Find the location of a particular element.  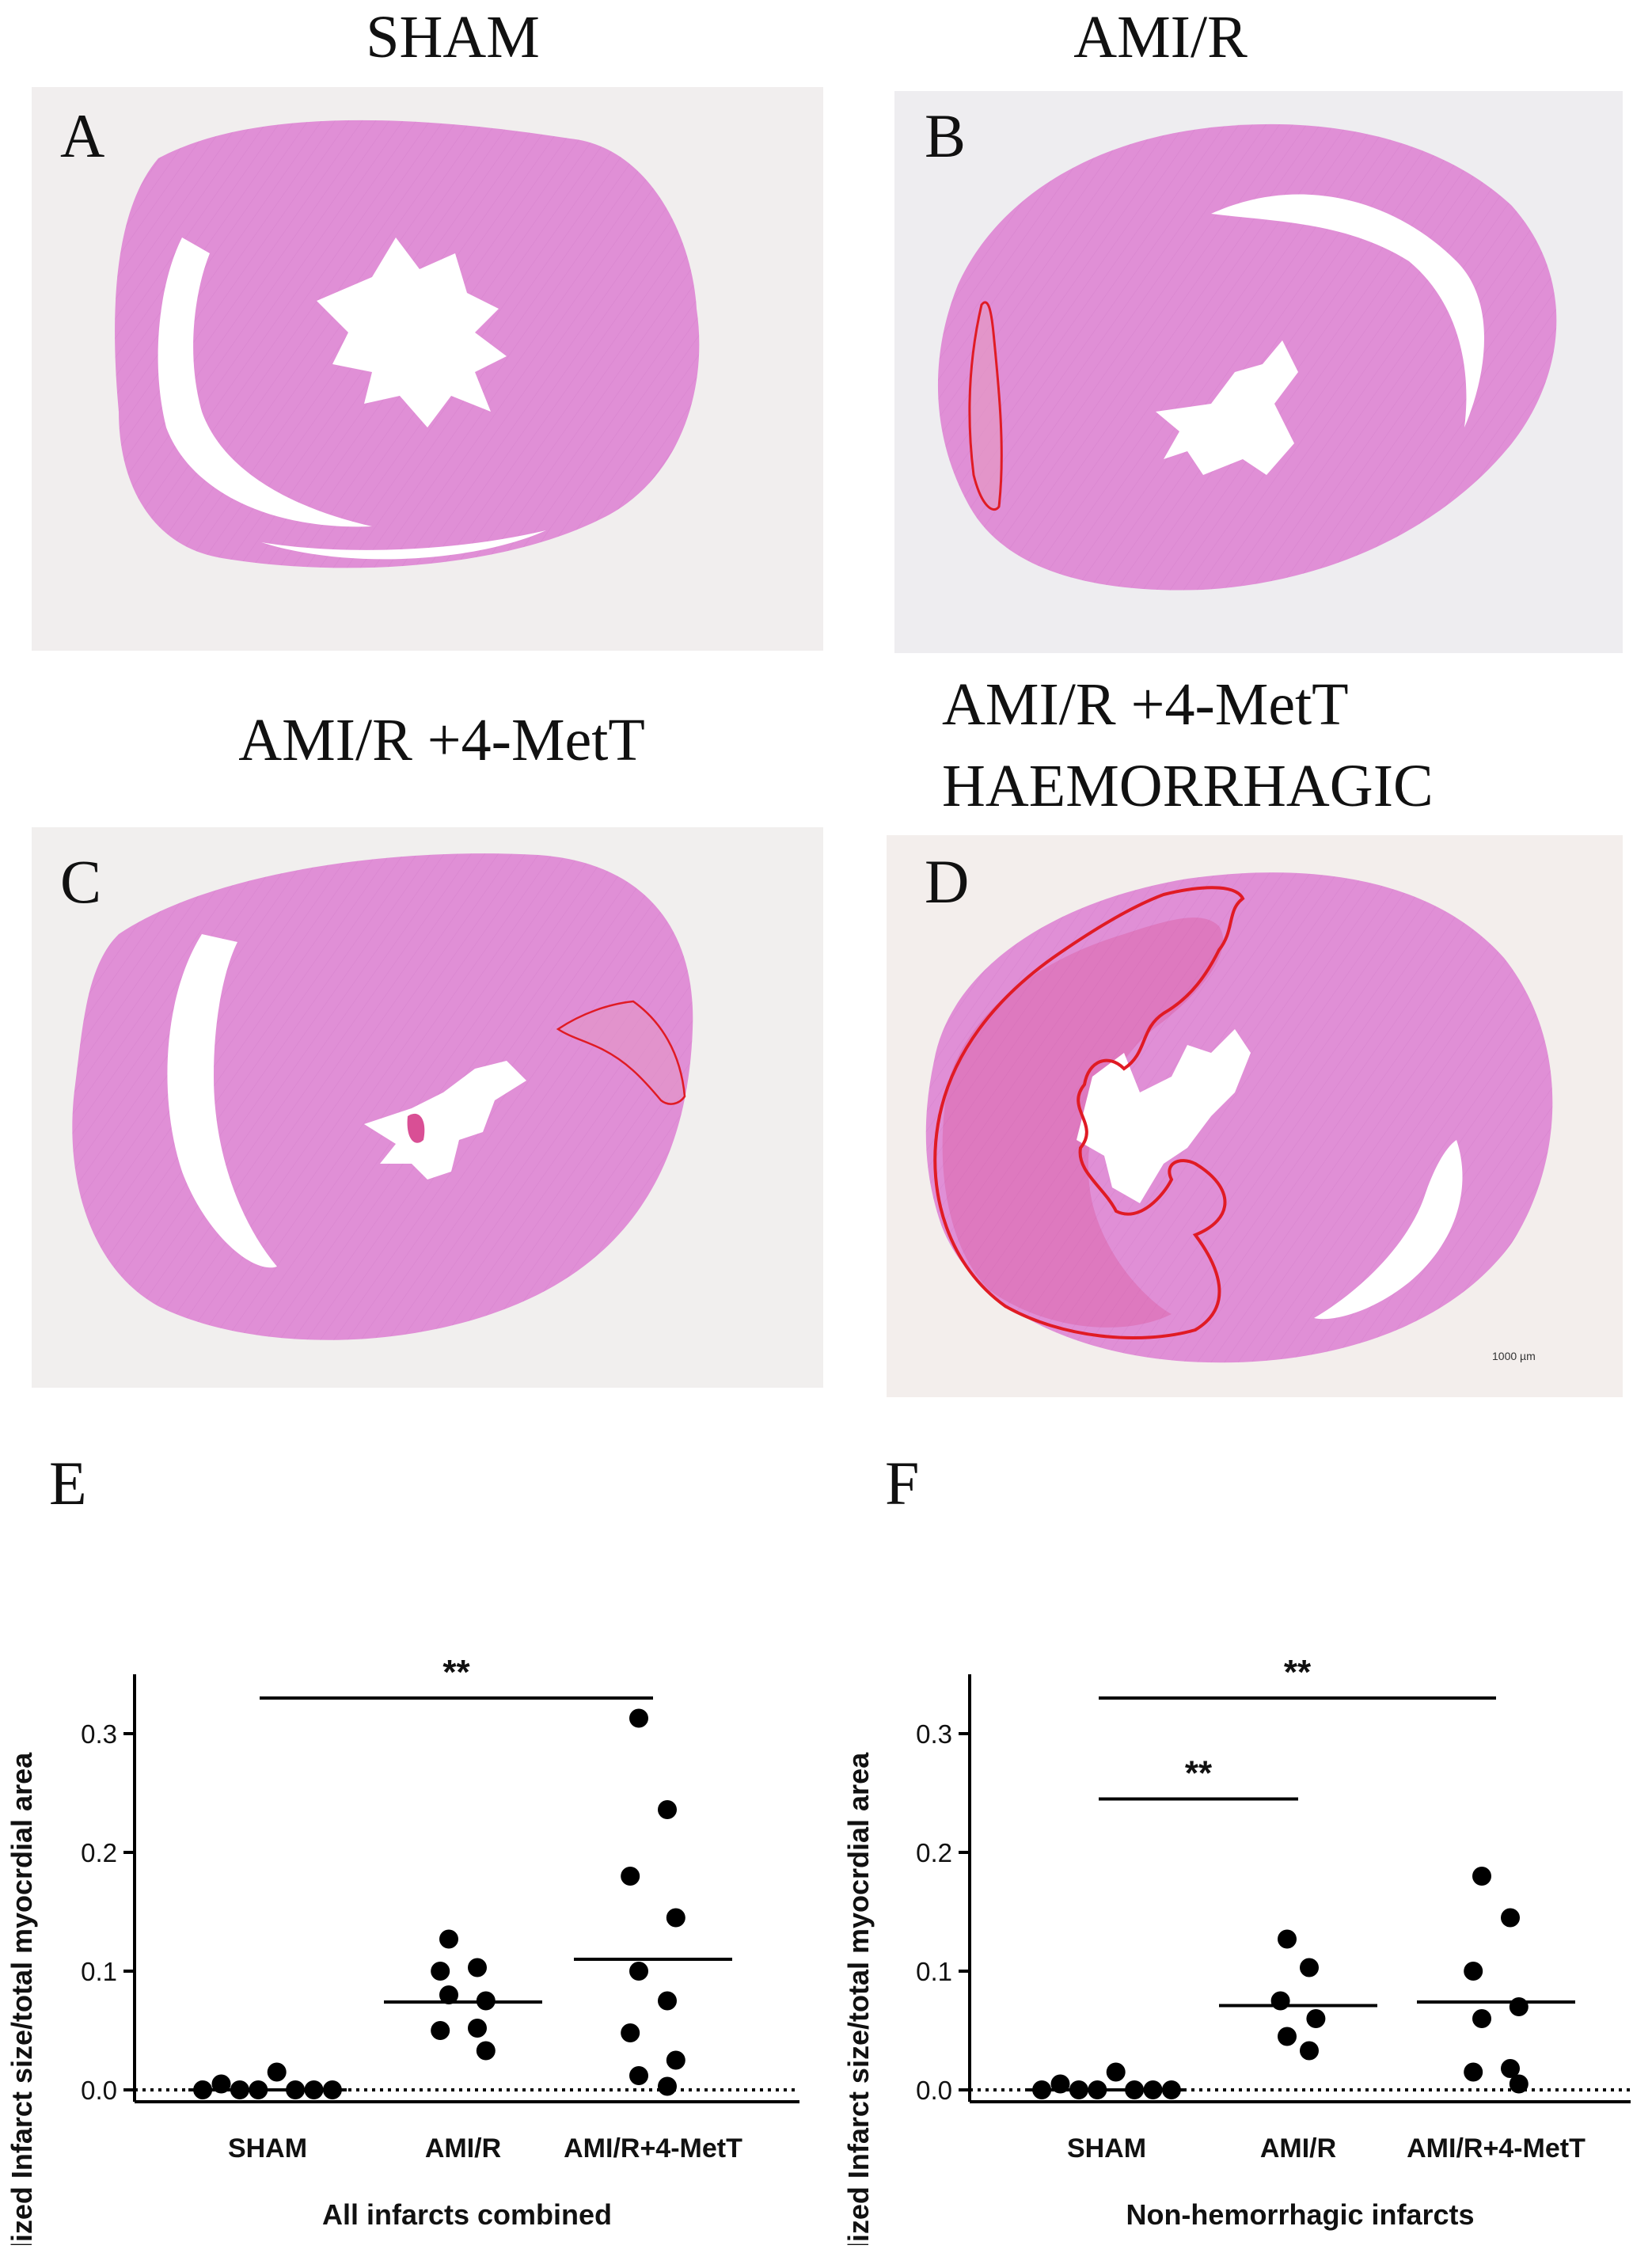

panel-a-rv-cavity is located at coordinates (265, 382).